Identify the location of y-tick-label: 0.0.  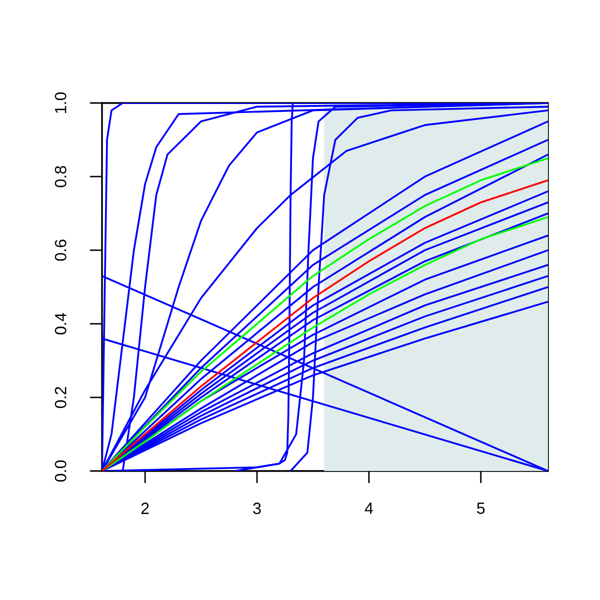
(60, 471).